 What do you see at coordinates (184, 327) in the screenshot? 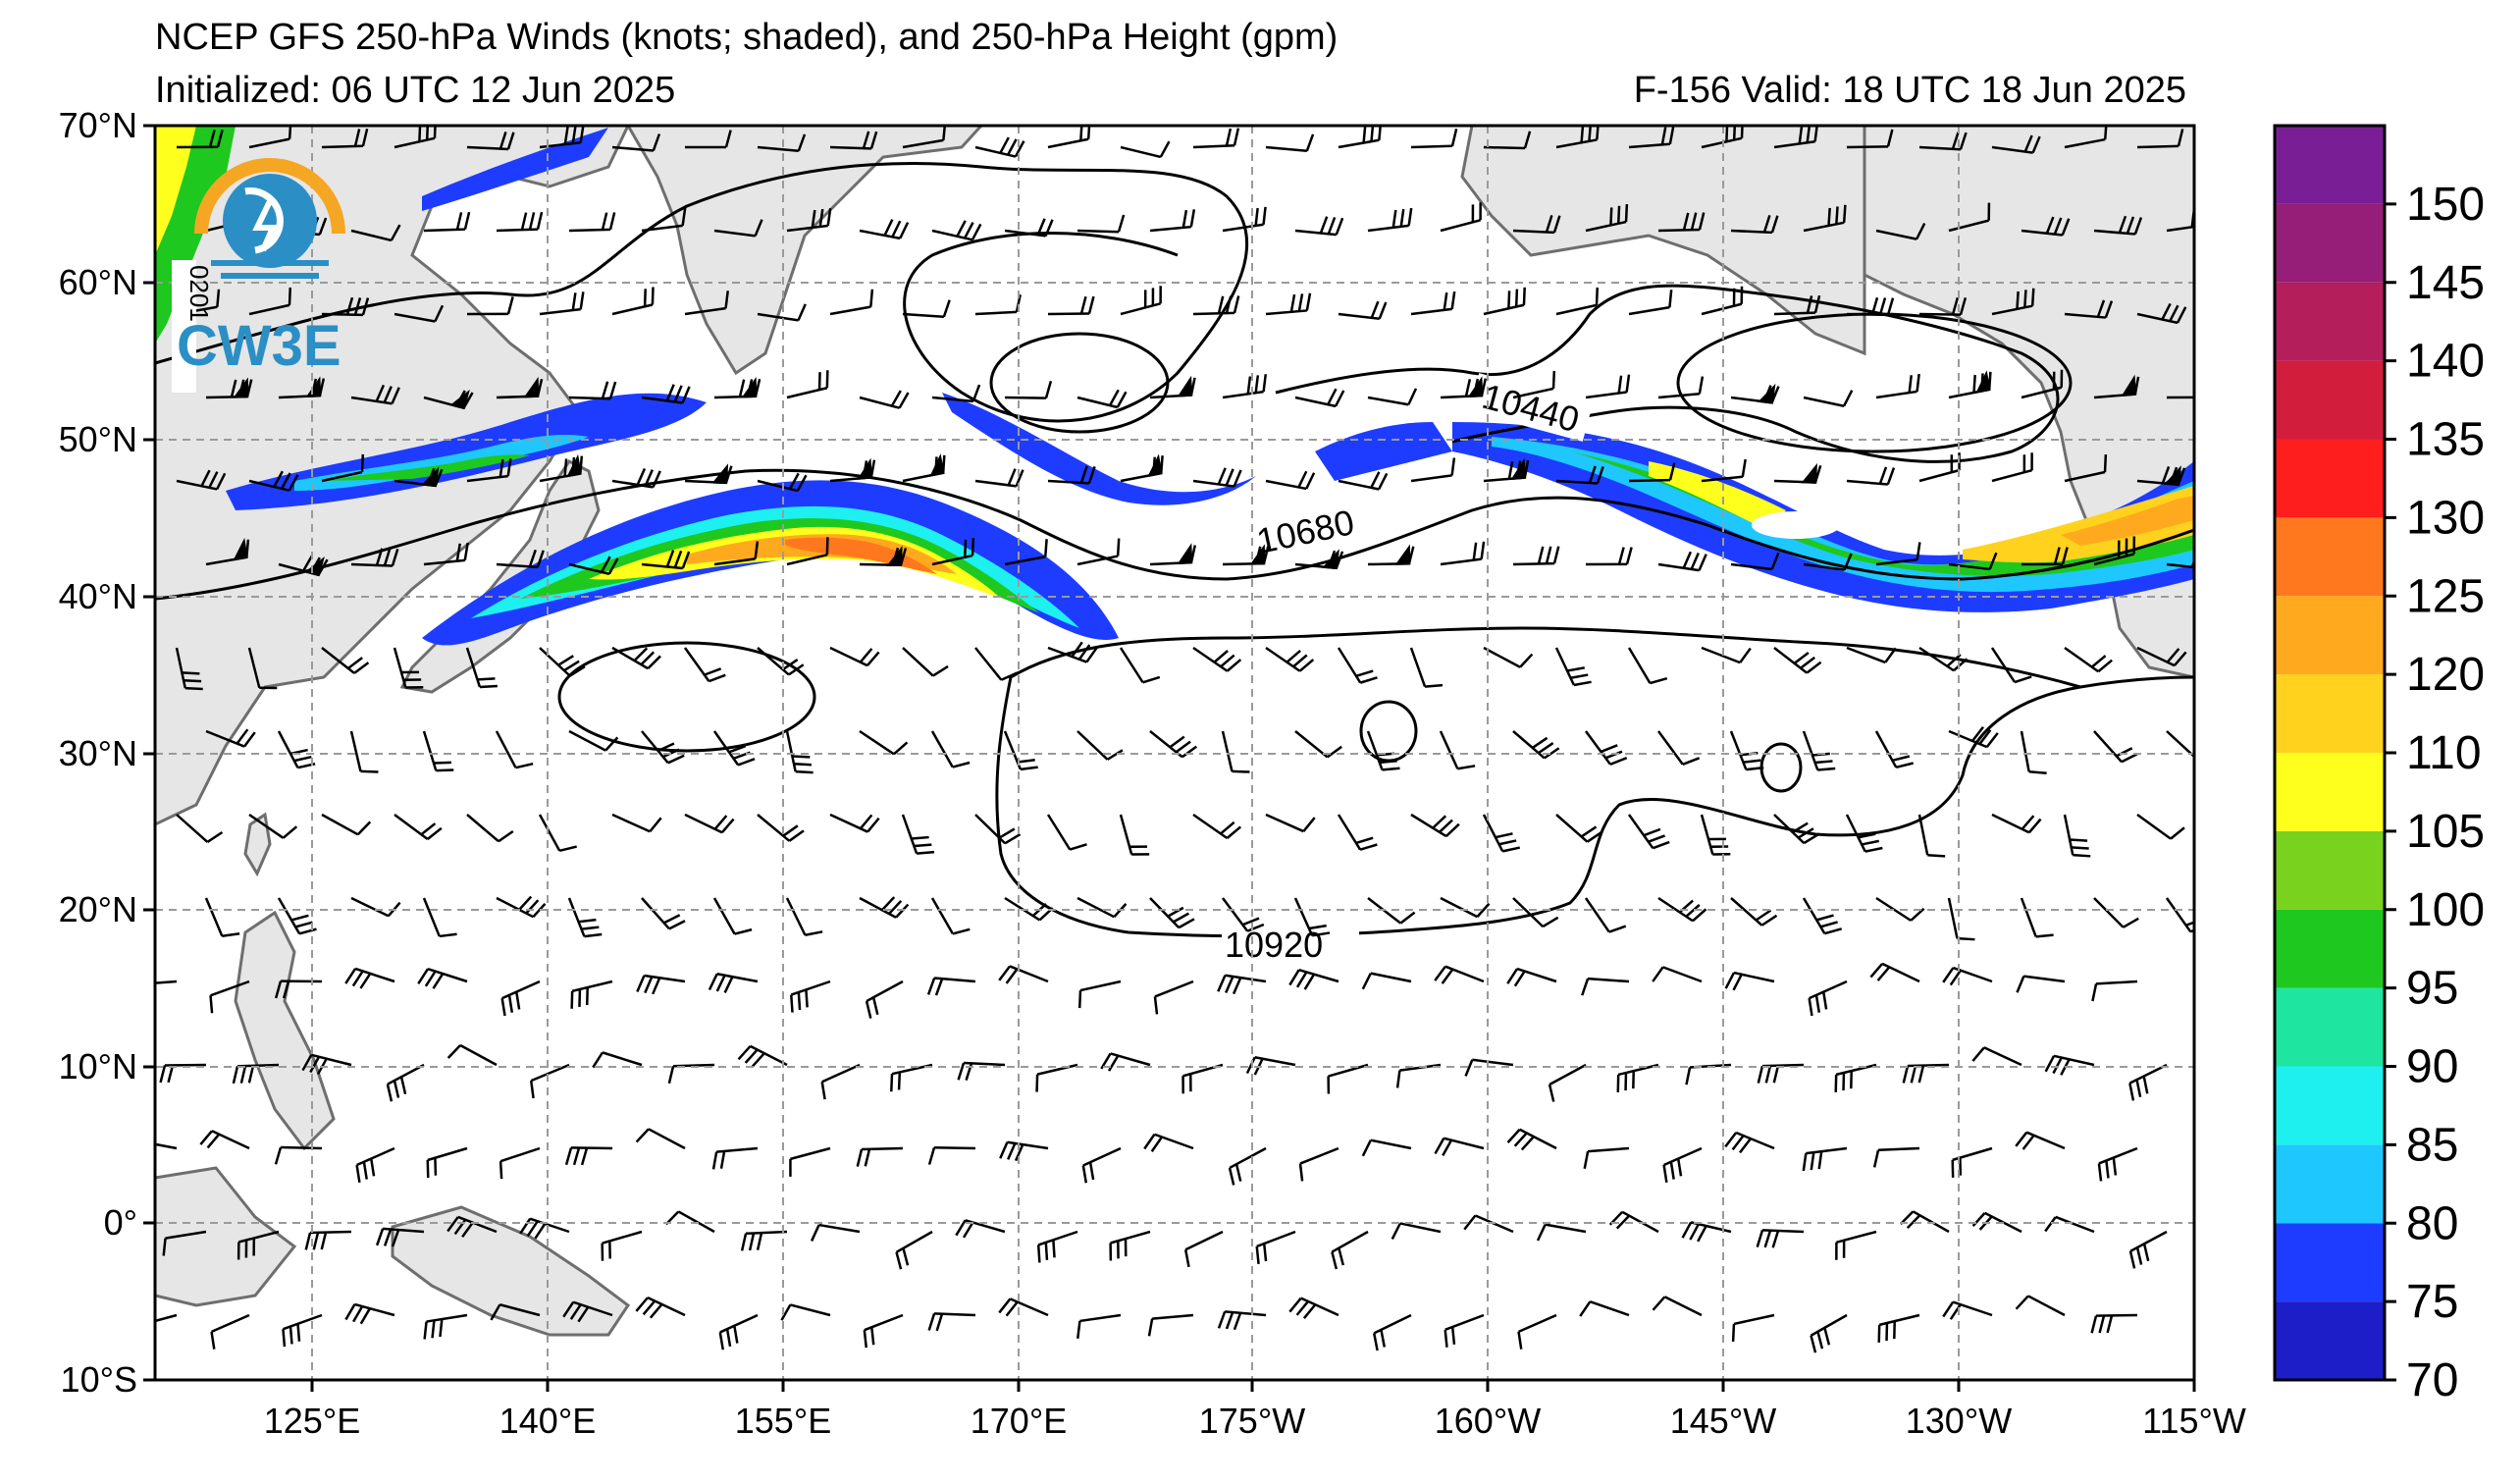
I see `logo-side-bg` at bounding box center [184, 327].